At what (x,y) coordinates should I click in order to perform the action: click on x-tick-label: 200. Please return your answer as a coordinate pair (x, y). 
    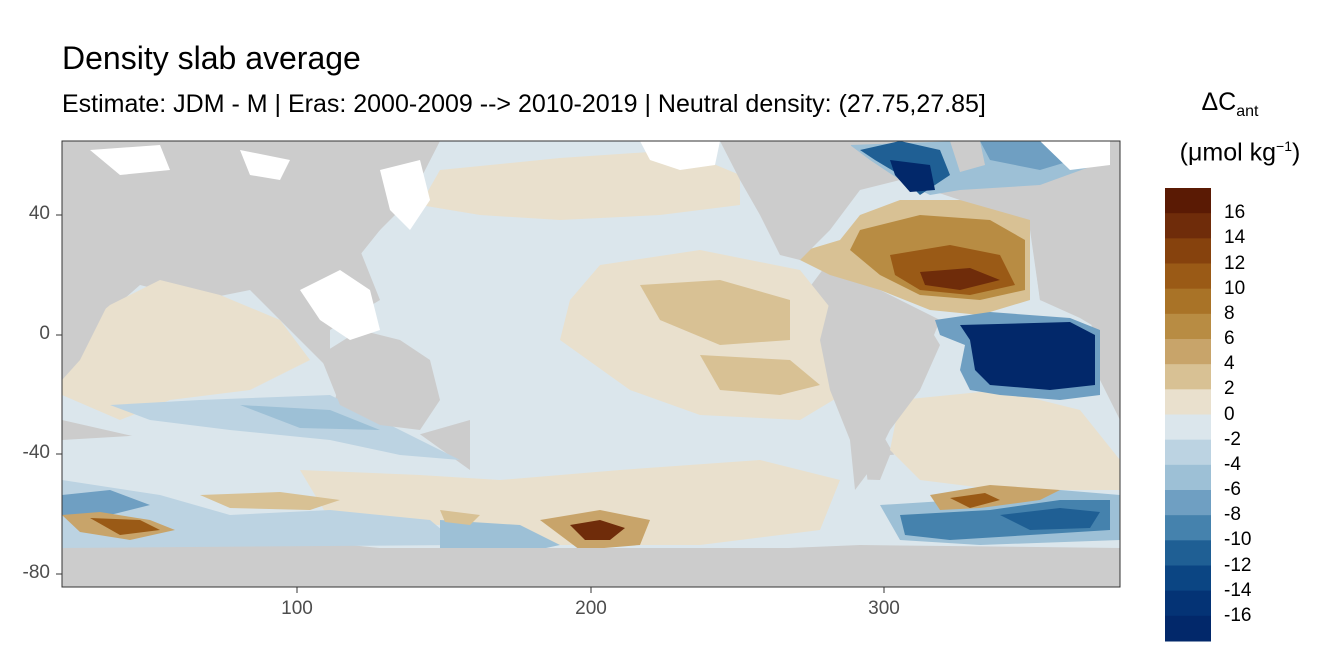
    Looking at the image, I should click on (591, 608).